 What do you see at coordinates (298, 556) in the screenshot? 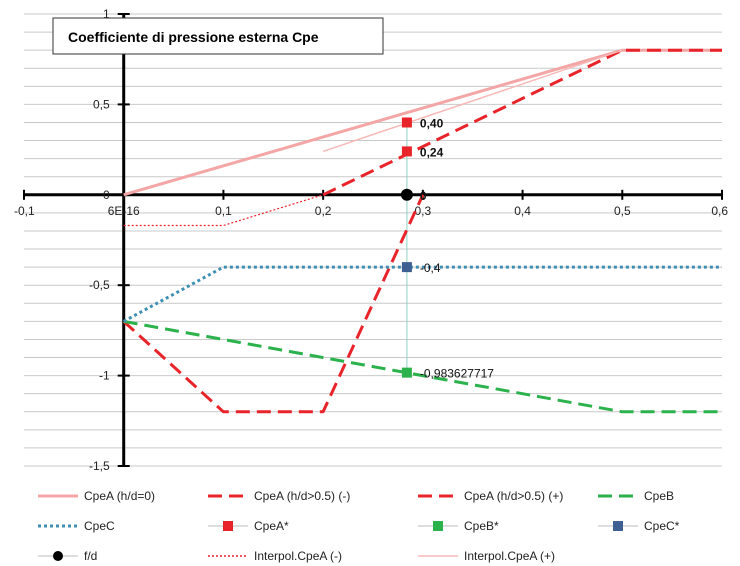
I see `legend-label: Interpol.CpeA (-)` at bounding box center [298, 556].